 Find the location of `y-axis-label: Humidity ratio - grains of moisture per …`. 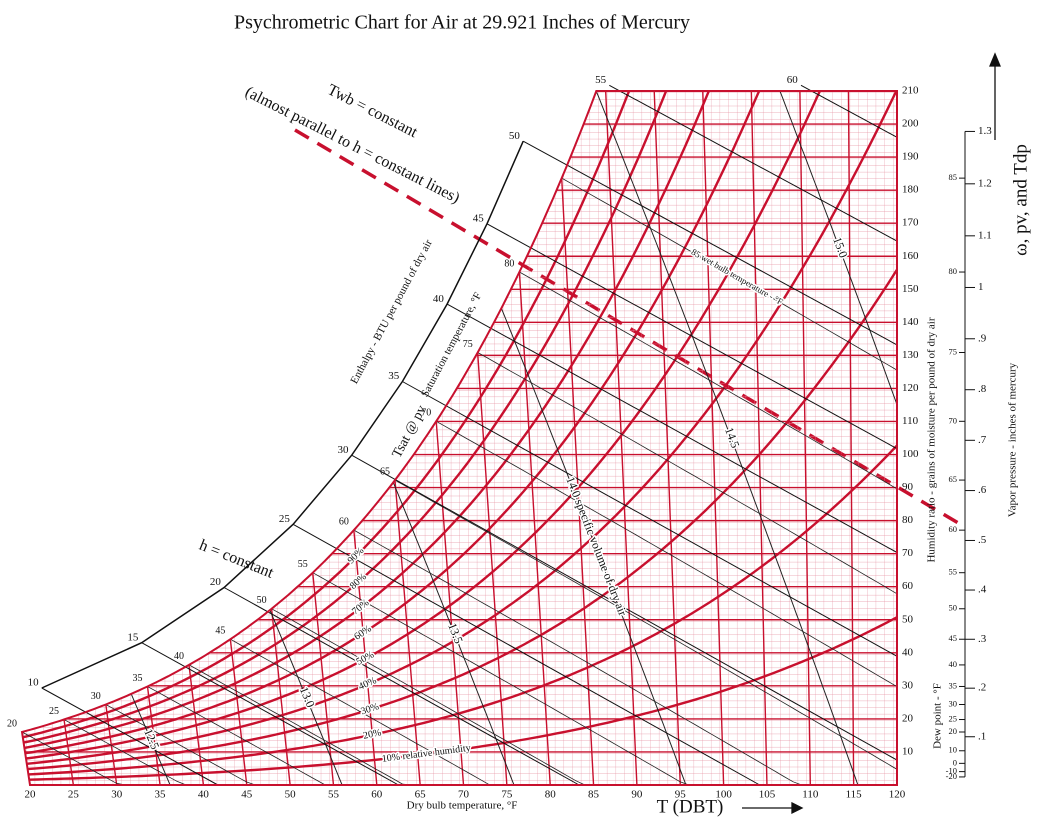

y-axis-label: Humidity ratio - grains of moisture per … is located at coordinates (932, 439).